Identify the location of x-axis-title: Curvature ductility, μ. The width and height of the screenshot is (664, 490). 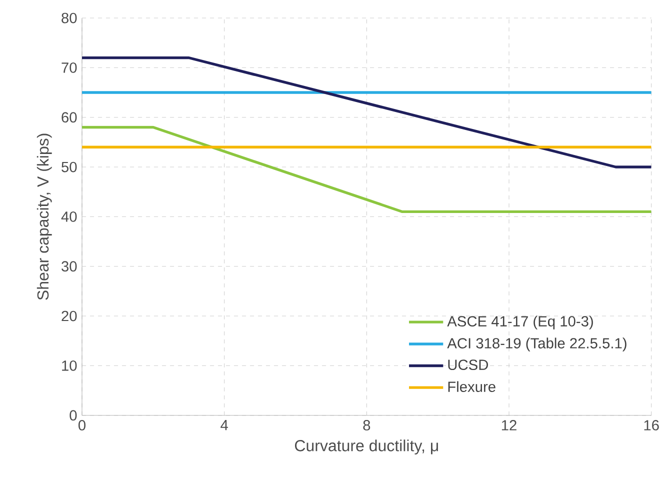
(366, 447).